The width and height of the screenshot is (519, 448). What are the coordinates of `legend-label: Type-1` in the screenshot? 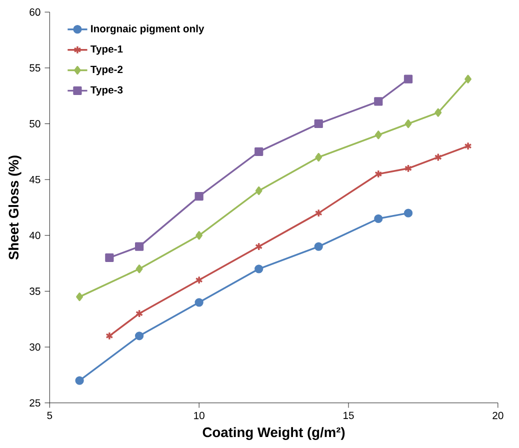 It's located at (106, 50).